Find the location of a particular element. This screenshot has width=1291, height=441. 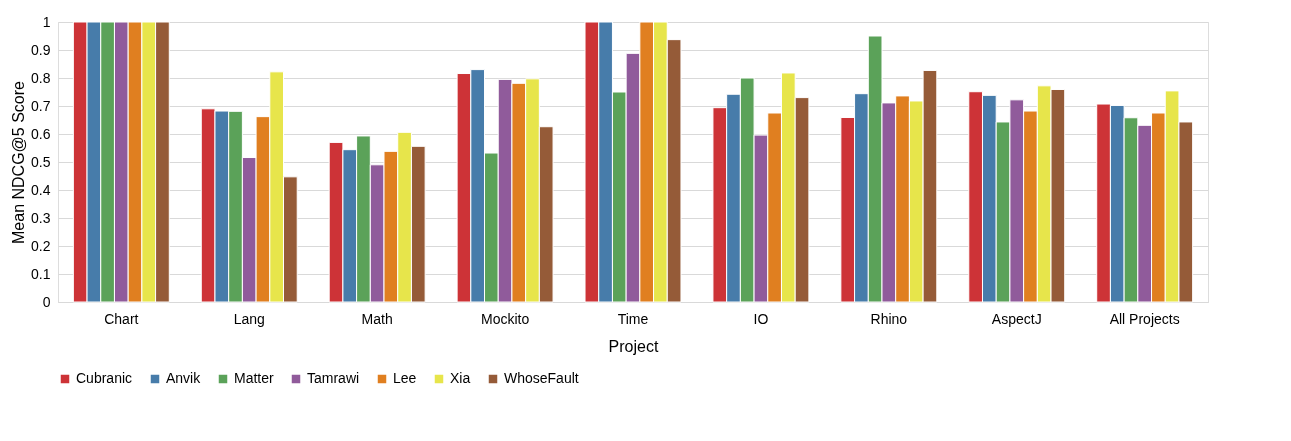

x-tick-label: Lang is located at coordinates (249, 318).